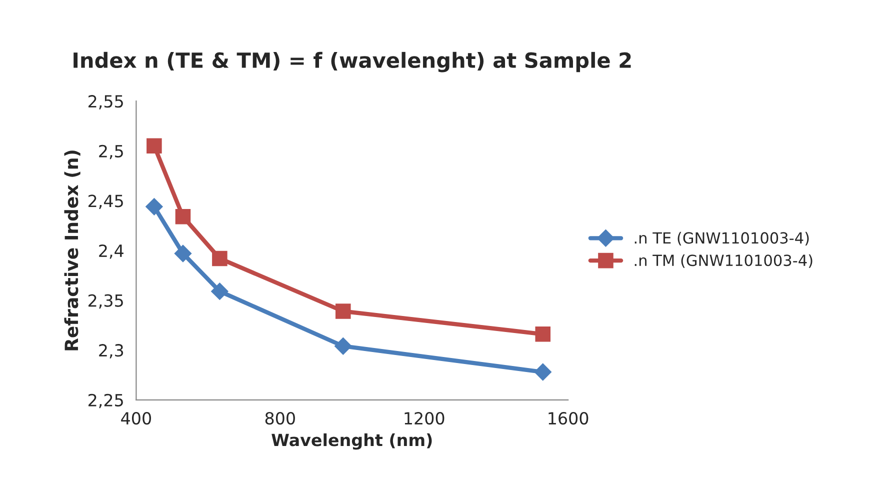 The width and height of the screenshot is (896, 498). I want to click on y-tick-label: 2,25, so click(105, 401).